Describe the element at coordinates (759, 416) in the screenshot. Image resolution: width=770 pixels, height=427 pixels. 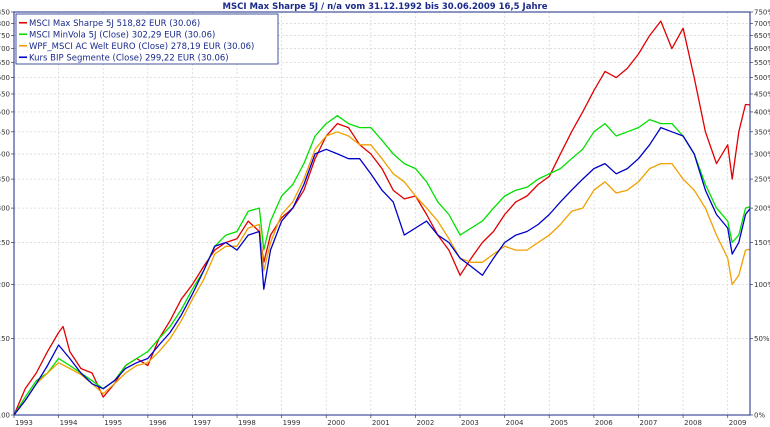
I see `y-right-tick-label: 0%` at that location.